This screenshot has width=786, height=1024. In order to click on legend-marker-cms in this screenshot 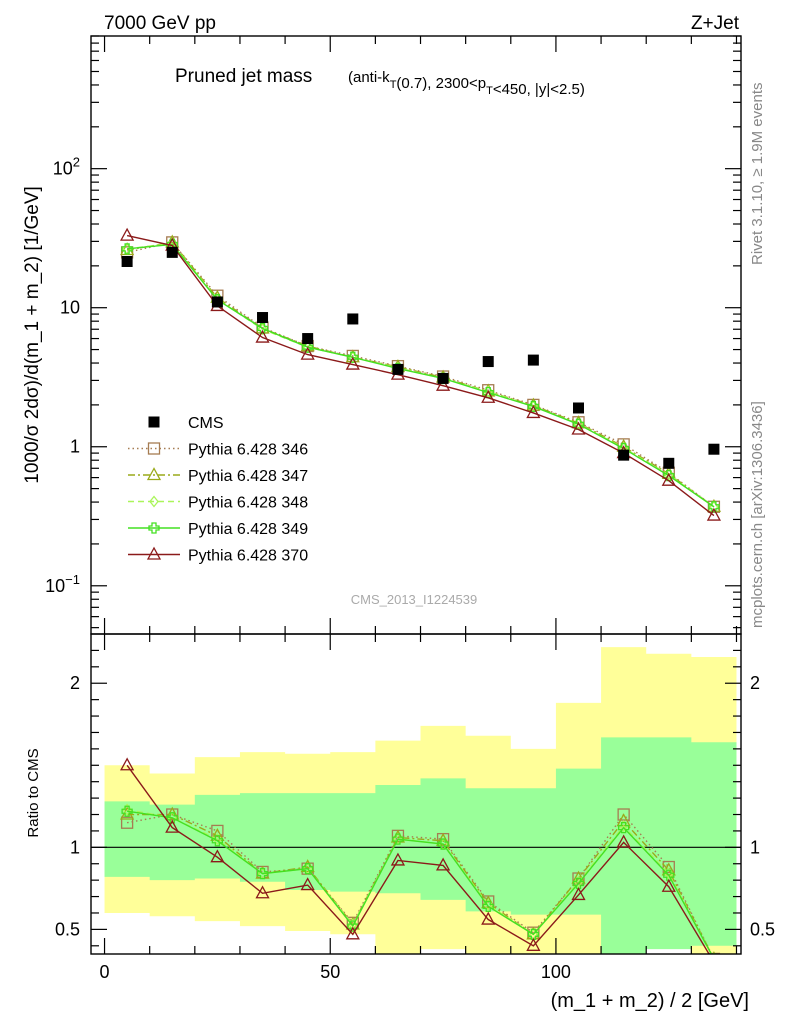, I will do `click(154, 422)`.